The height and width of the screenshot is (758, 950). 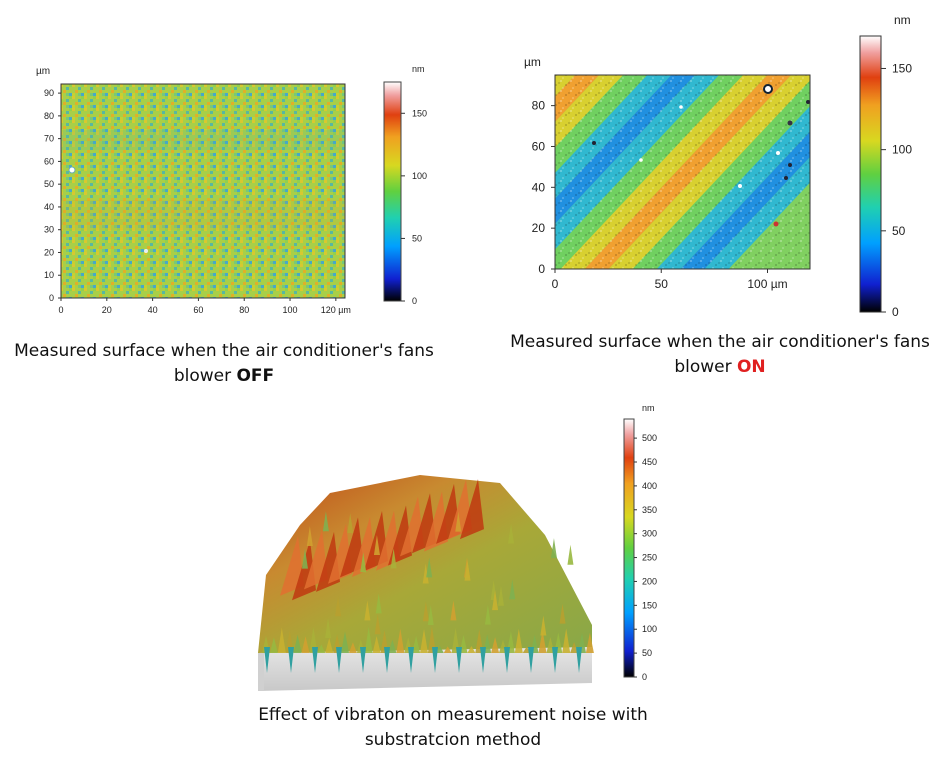 I want to click on x-tick-label: 40, so click(x=153, y=310).